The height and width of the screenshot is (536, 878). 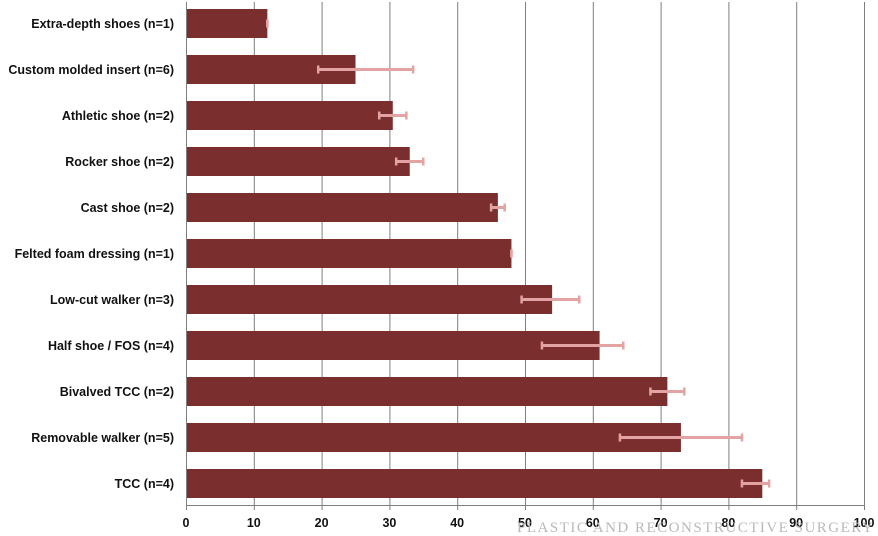 I want to click on category-label-1: Custom molded insert (n=6), so click(x=91, y=70).